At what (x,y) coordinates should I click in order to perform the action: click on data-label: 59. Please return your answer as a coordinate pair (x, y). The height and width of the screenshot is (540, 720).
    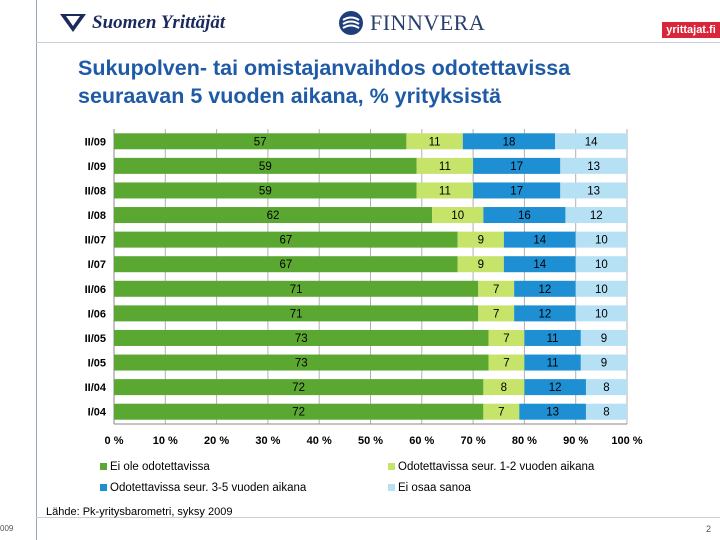
    Looking at the image, I should click on (265, 191).